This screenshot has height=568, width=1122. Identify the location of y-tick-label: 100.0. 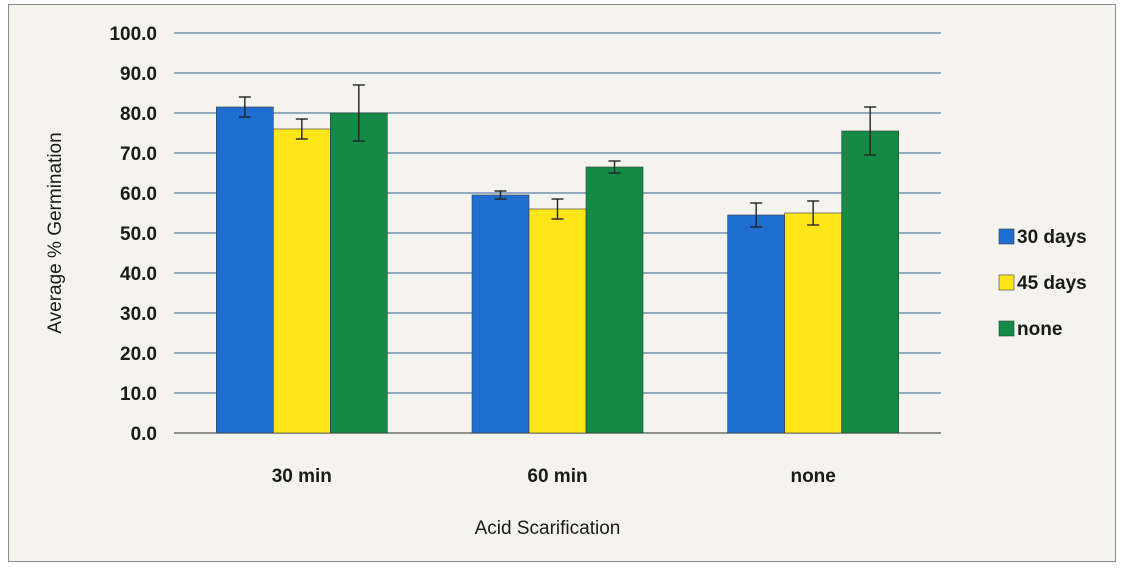
(133, 34).